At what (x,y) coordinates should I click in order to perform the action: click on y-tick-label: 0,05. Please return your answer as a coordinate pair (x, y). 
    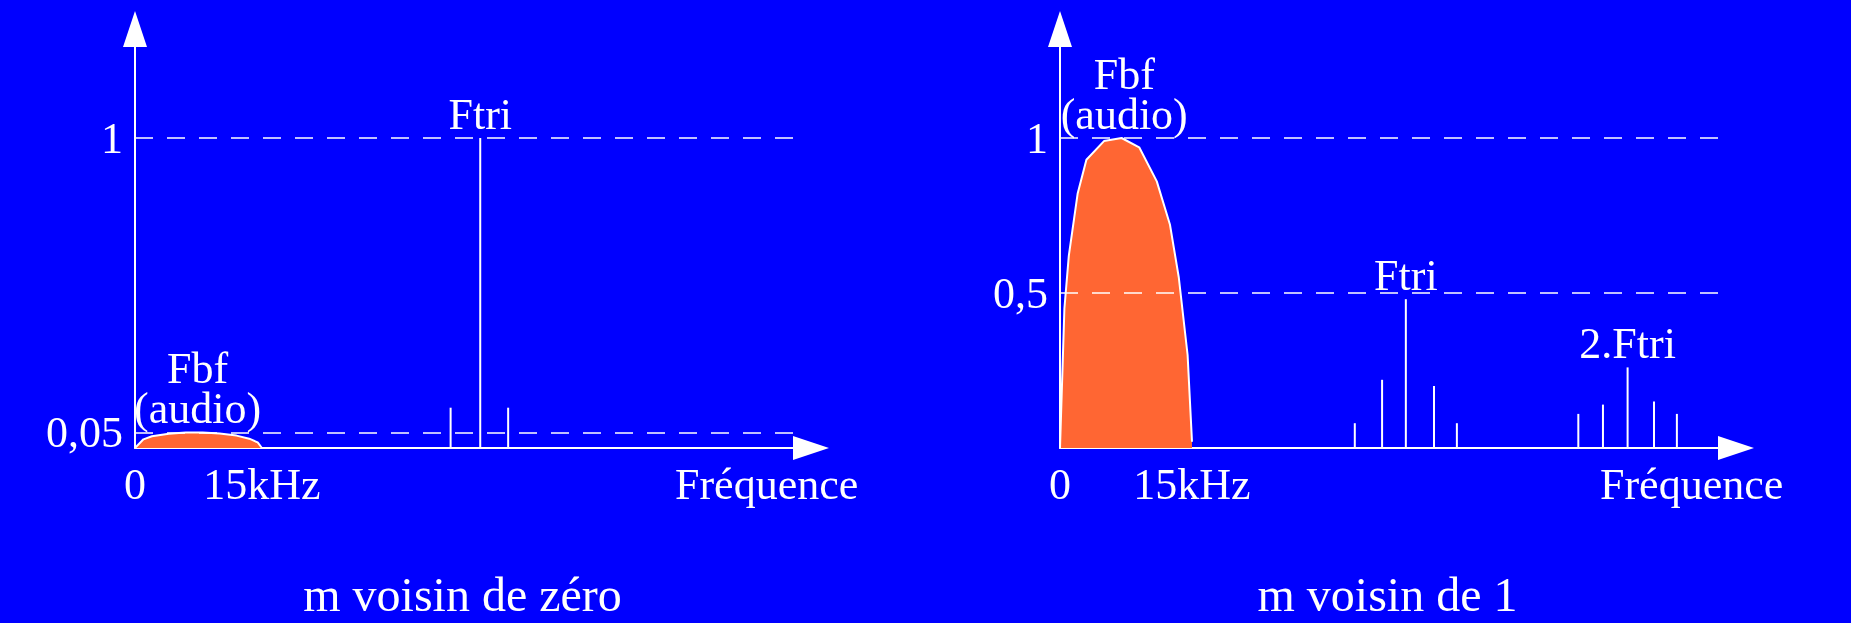
    Looking at the image, I should click on (84, 432).